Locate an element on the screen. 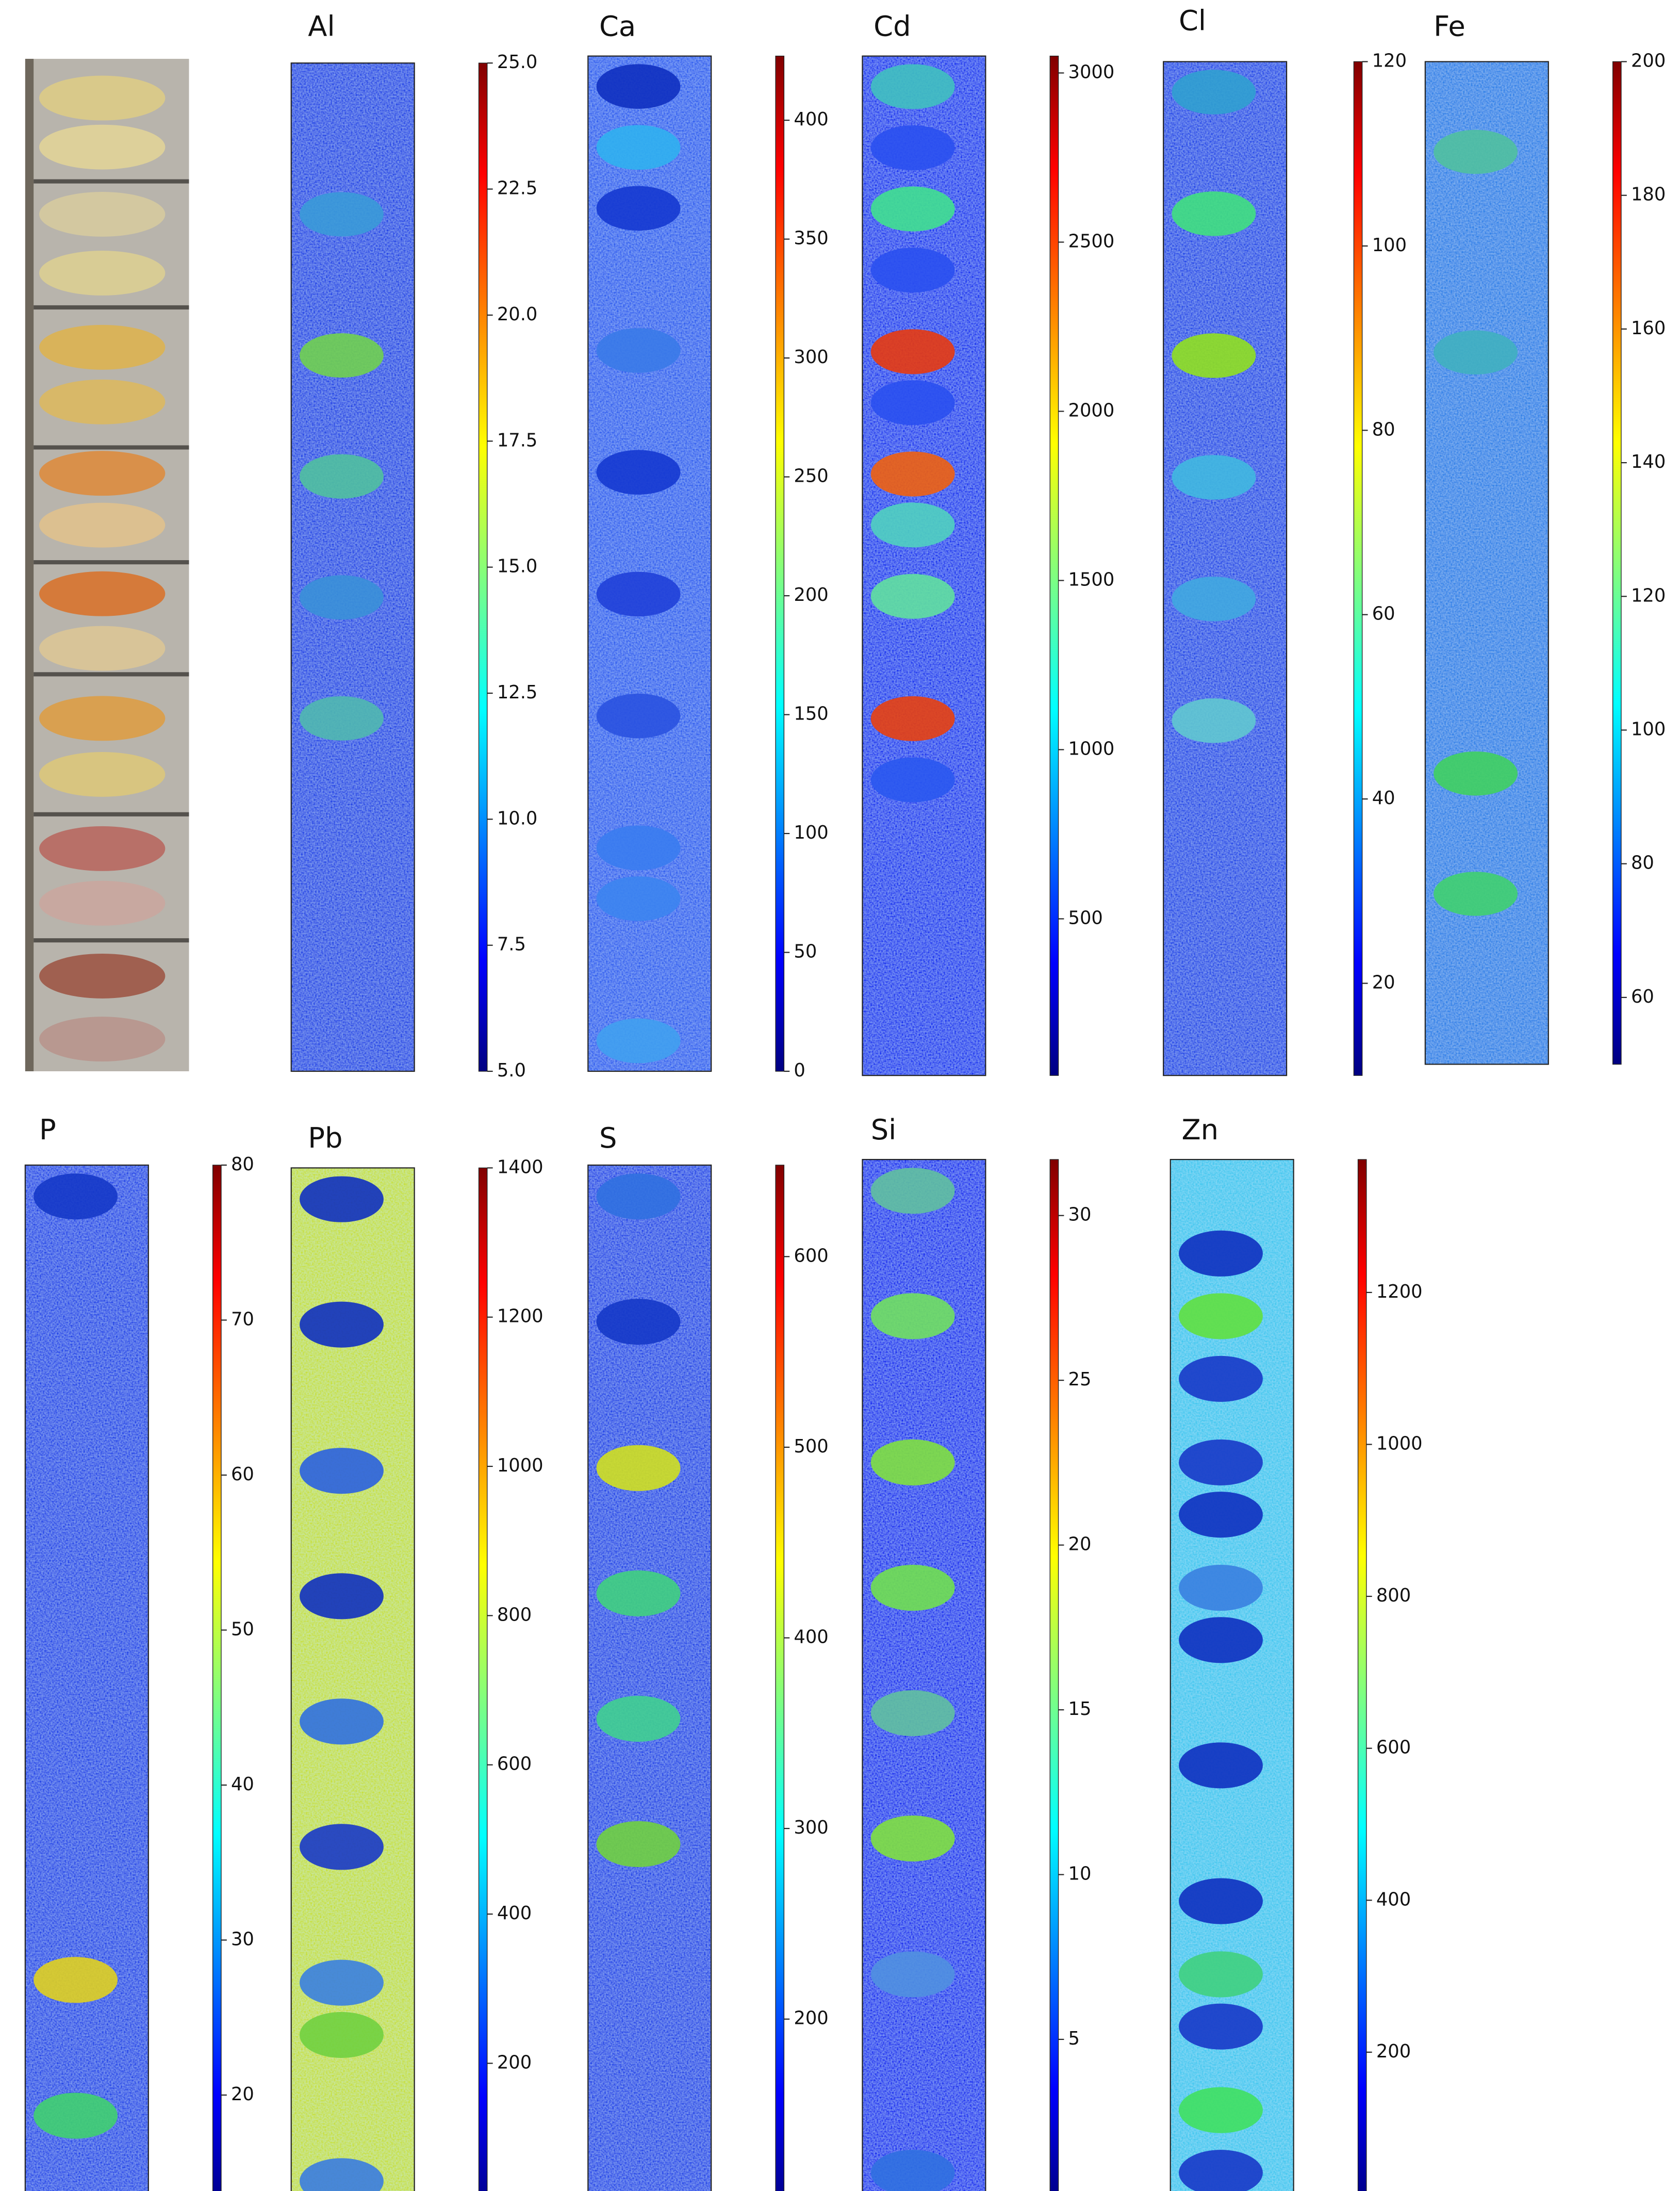 Image resolution: width=1680 pixels, height=2191 pixels. panel-title: Zn is located at coordinates (1200, 1130).